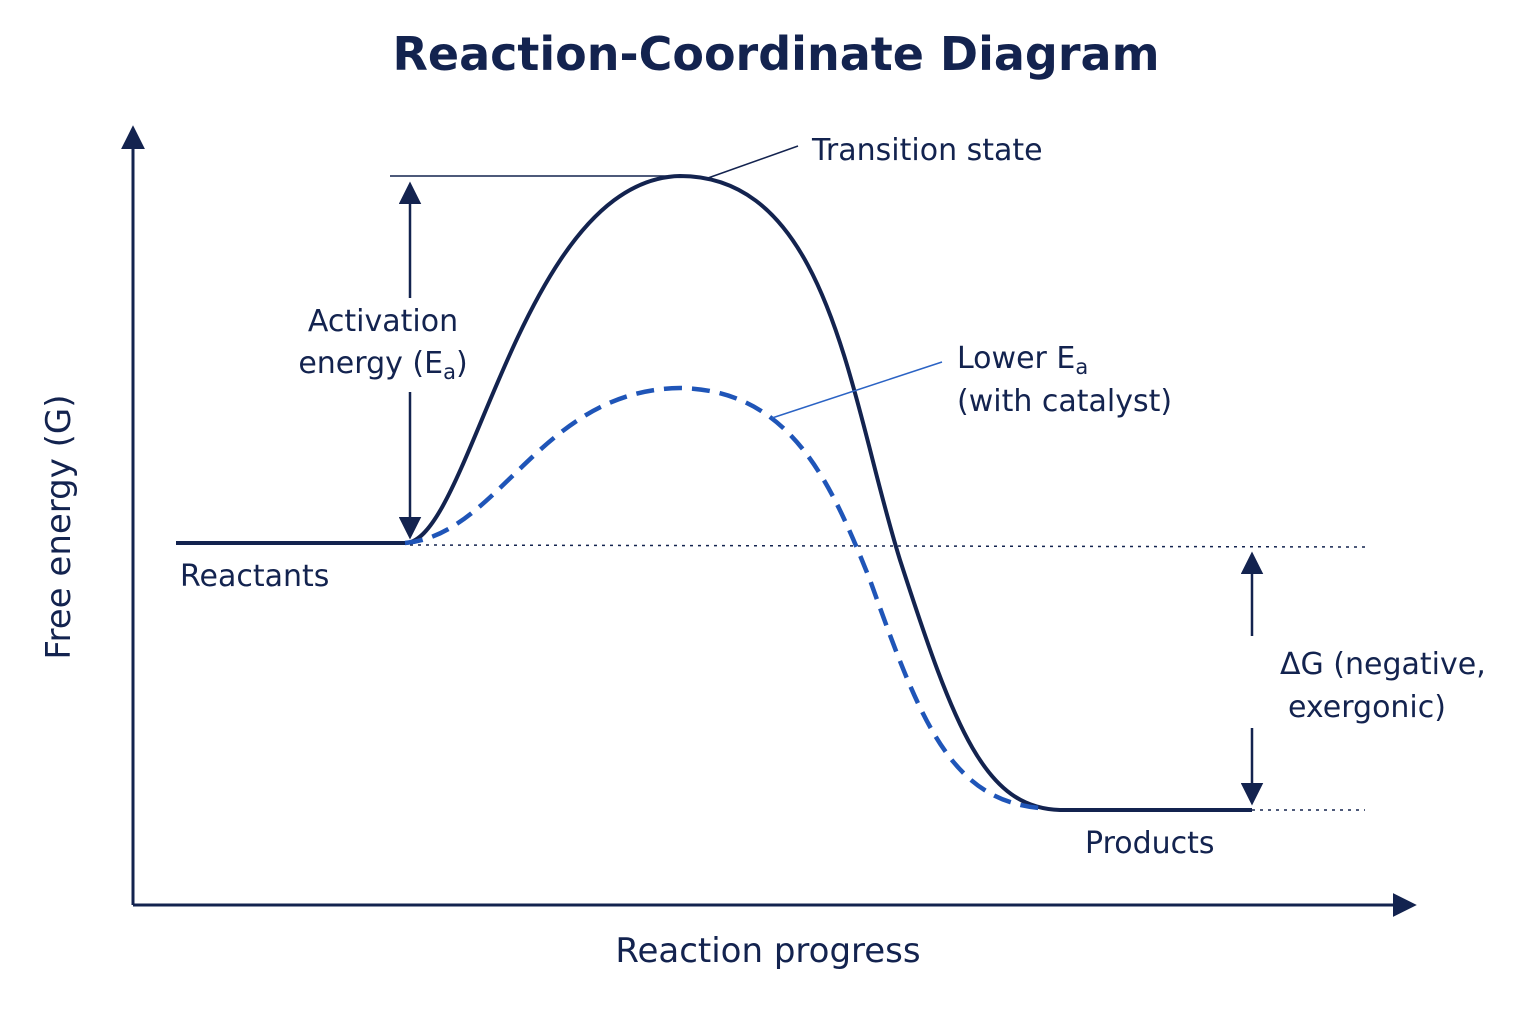 Image resolution: width=1536 pixels, height=1024 pixels. I want to click on lower-ea-text: Lower E, so click(1016, 358).